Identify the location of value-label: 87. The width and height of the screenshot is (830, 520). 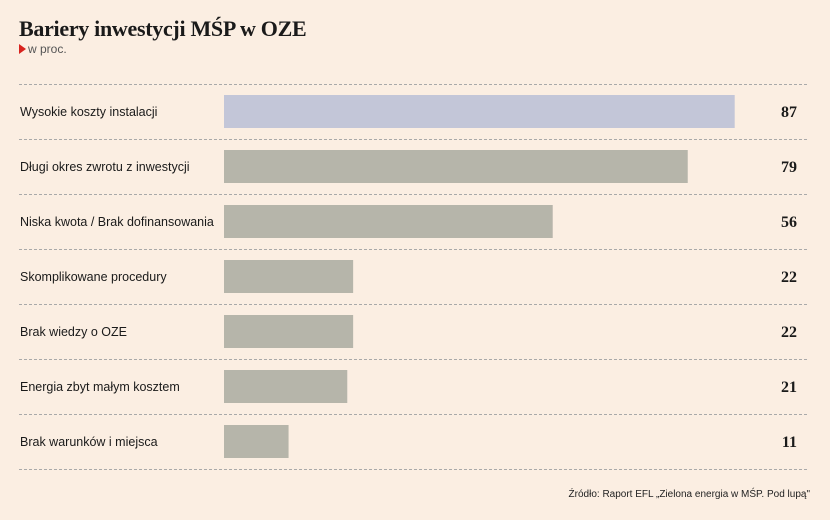
(789, 112).